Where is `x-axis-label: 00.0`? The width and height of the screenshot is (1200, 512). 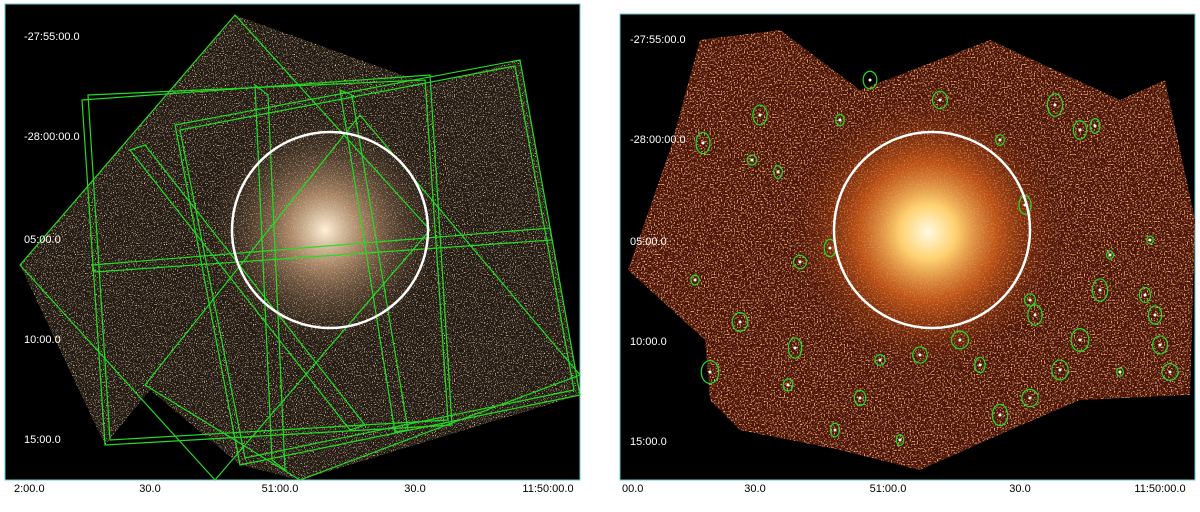 x-axis-label: 00.0 is located at coordinates (632, 489).